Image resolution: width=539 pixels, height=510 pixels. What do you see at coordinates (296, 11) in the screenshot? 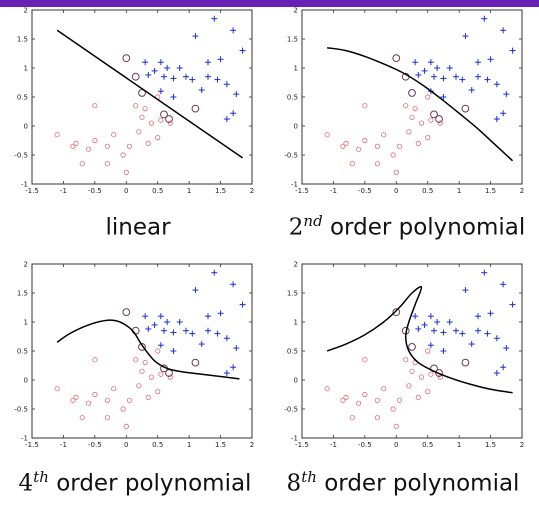
I see `y-tick-label: 2` at bounding box center [296, 11].